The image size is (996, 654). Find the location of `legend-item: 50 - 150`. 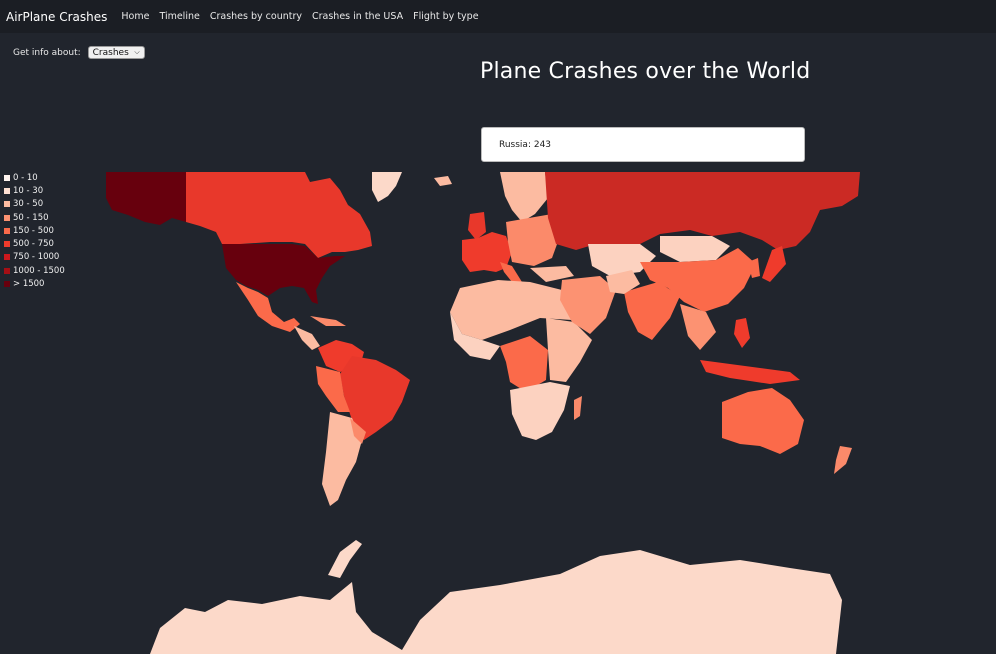

legend-item: 50 - 150 is located at coordinates (34, 217).